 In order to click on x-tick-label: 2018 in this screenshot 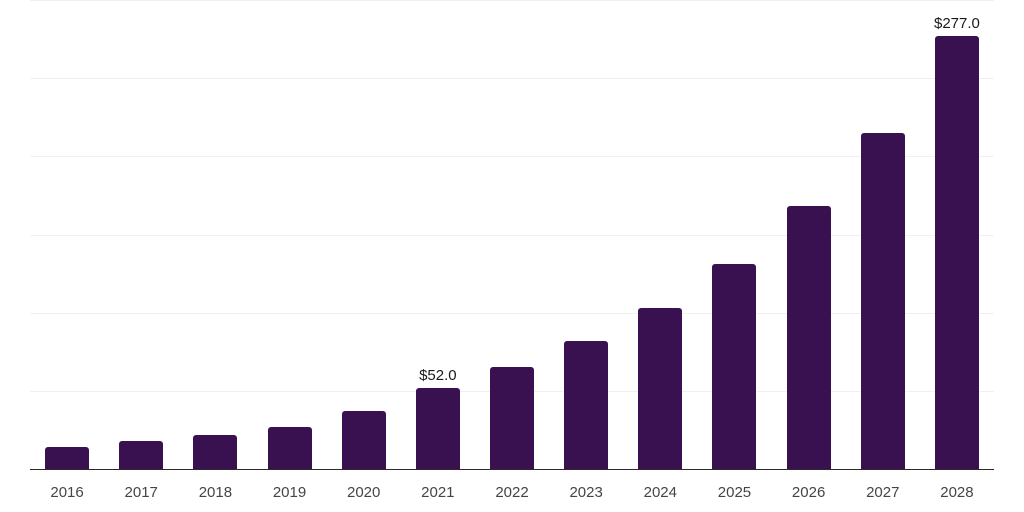, I will do `click(215, 492)`.